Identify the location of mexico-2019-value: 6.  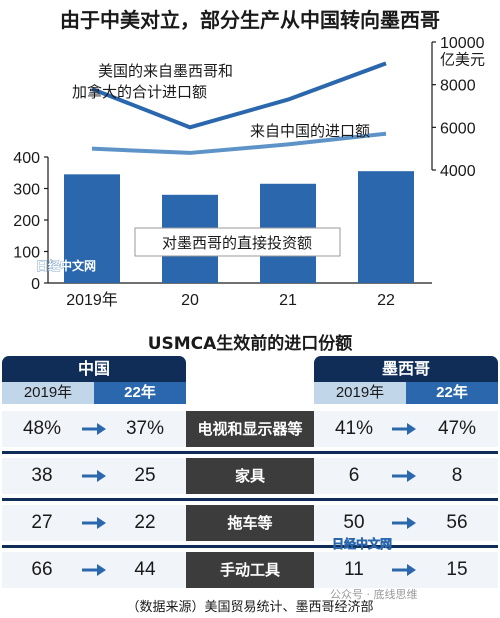
(354, 475).